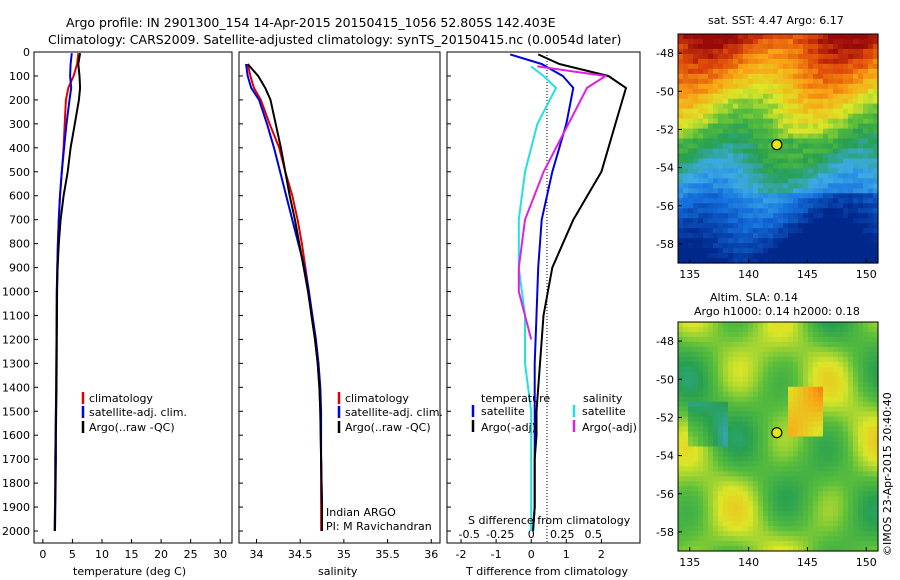 This screenshot has width=900, height=580. What do you see at coordinates (121, 398) in the screenshot?
I see `legend-label-climatology: climatology` at bounding box center [121, 398].